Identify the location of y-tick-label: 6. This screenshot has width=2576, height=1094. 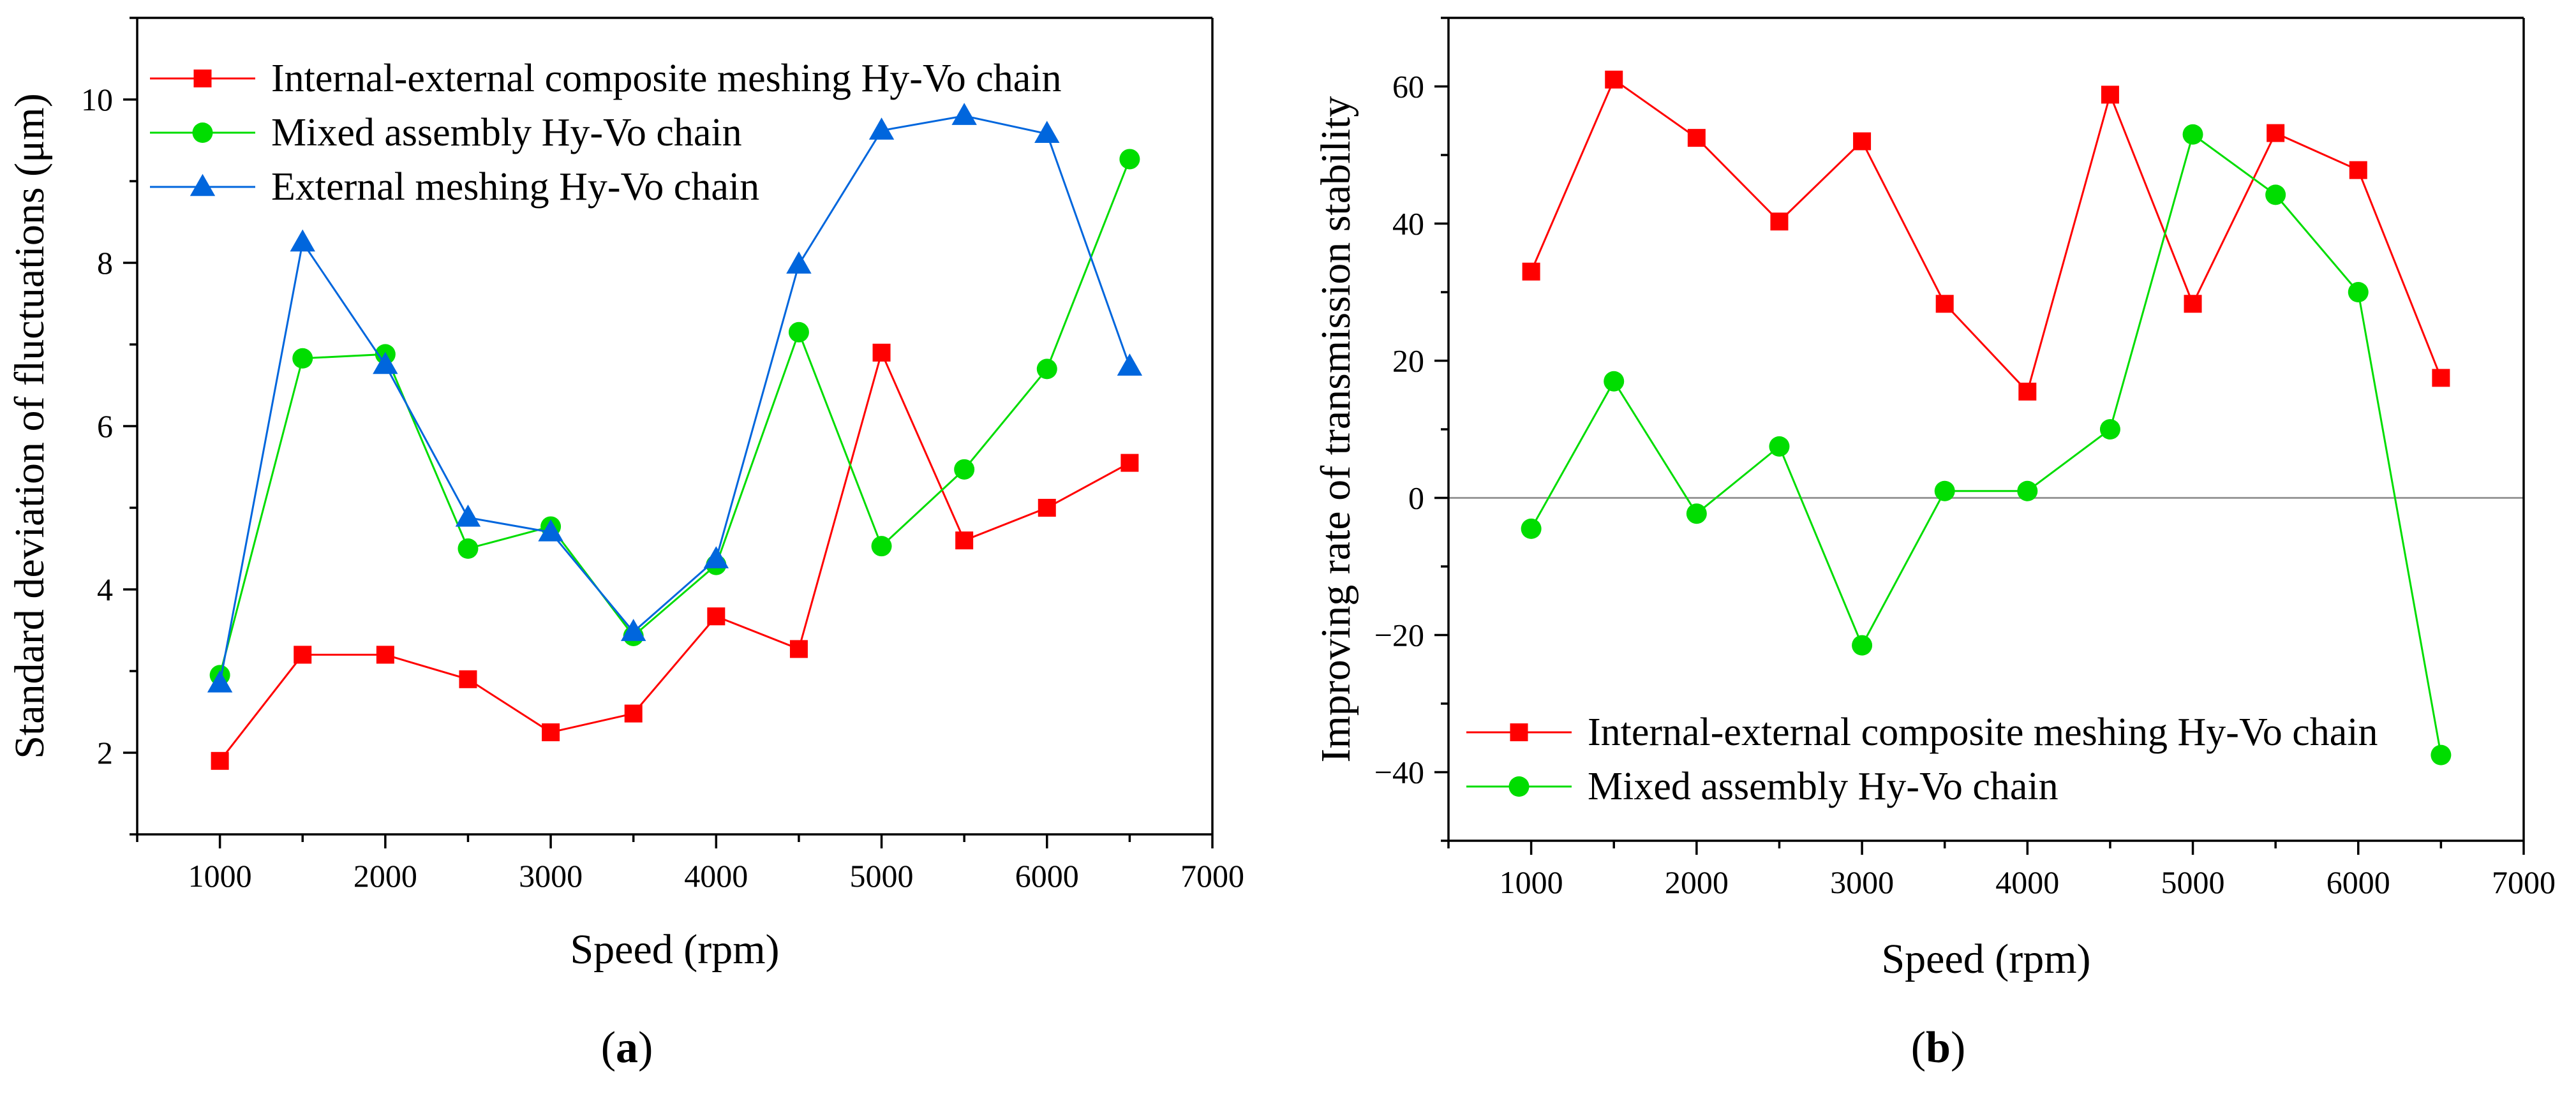
(105, 426).